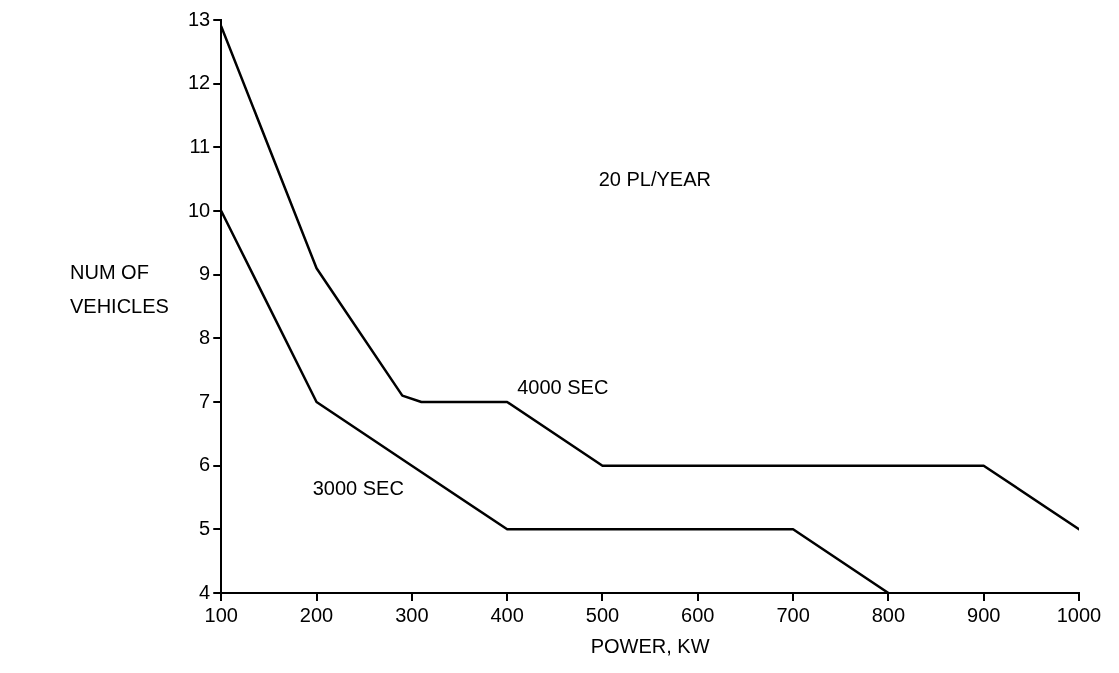  What do you see at coordinates (205, 591) in the screenshot?
I see `y-tick-label: 4` at bounding box center [205, 591].